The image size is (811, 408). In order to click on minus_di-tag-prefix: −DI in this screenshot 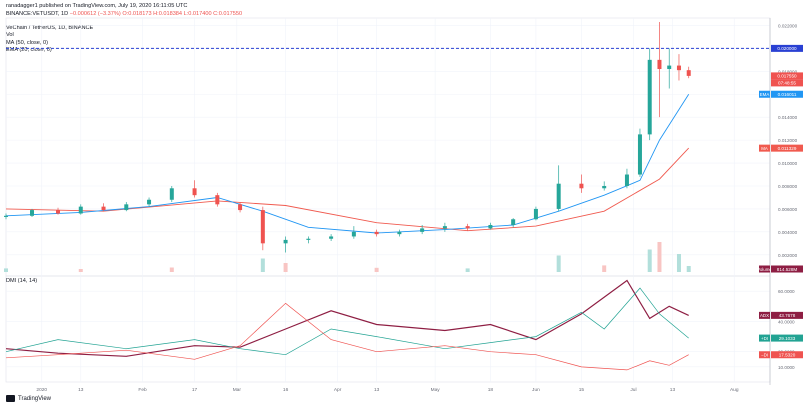, I will do `click(764, 355)`.